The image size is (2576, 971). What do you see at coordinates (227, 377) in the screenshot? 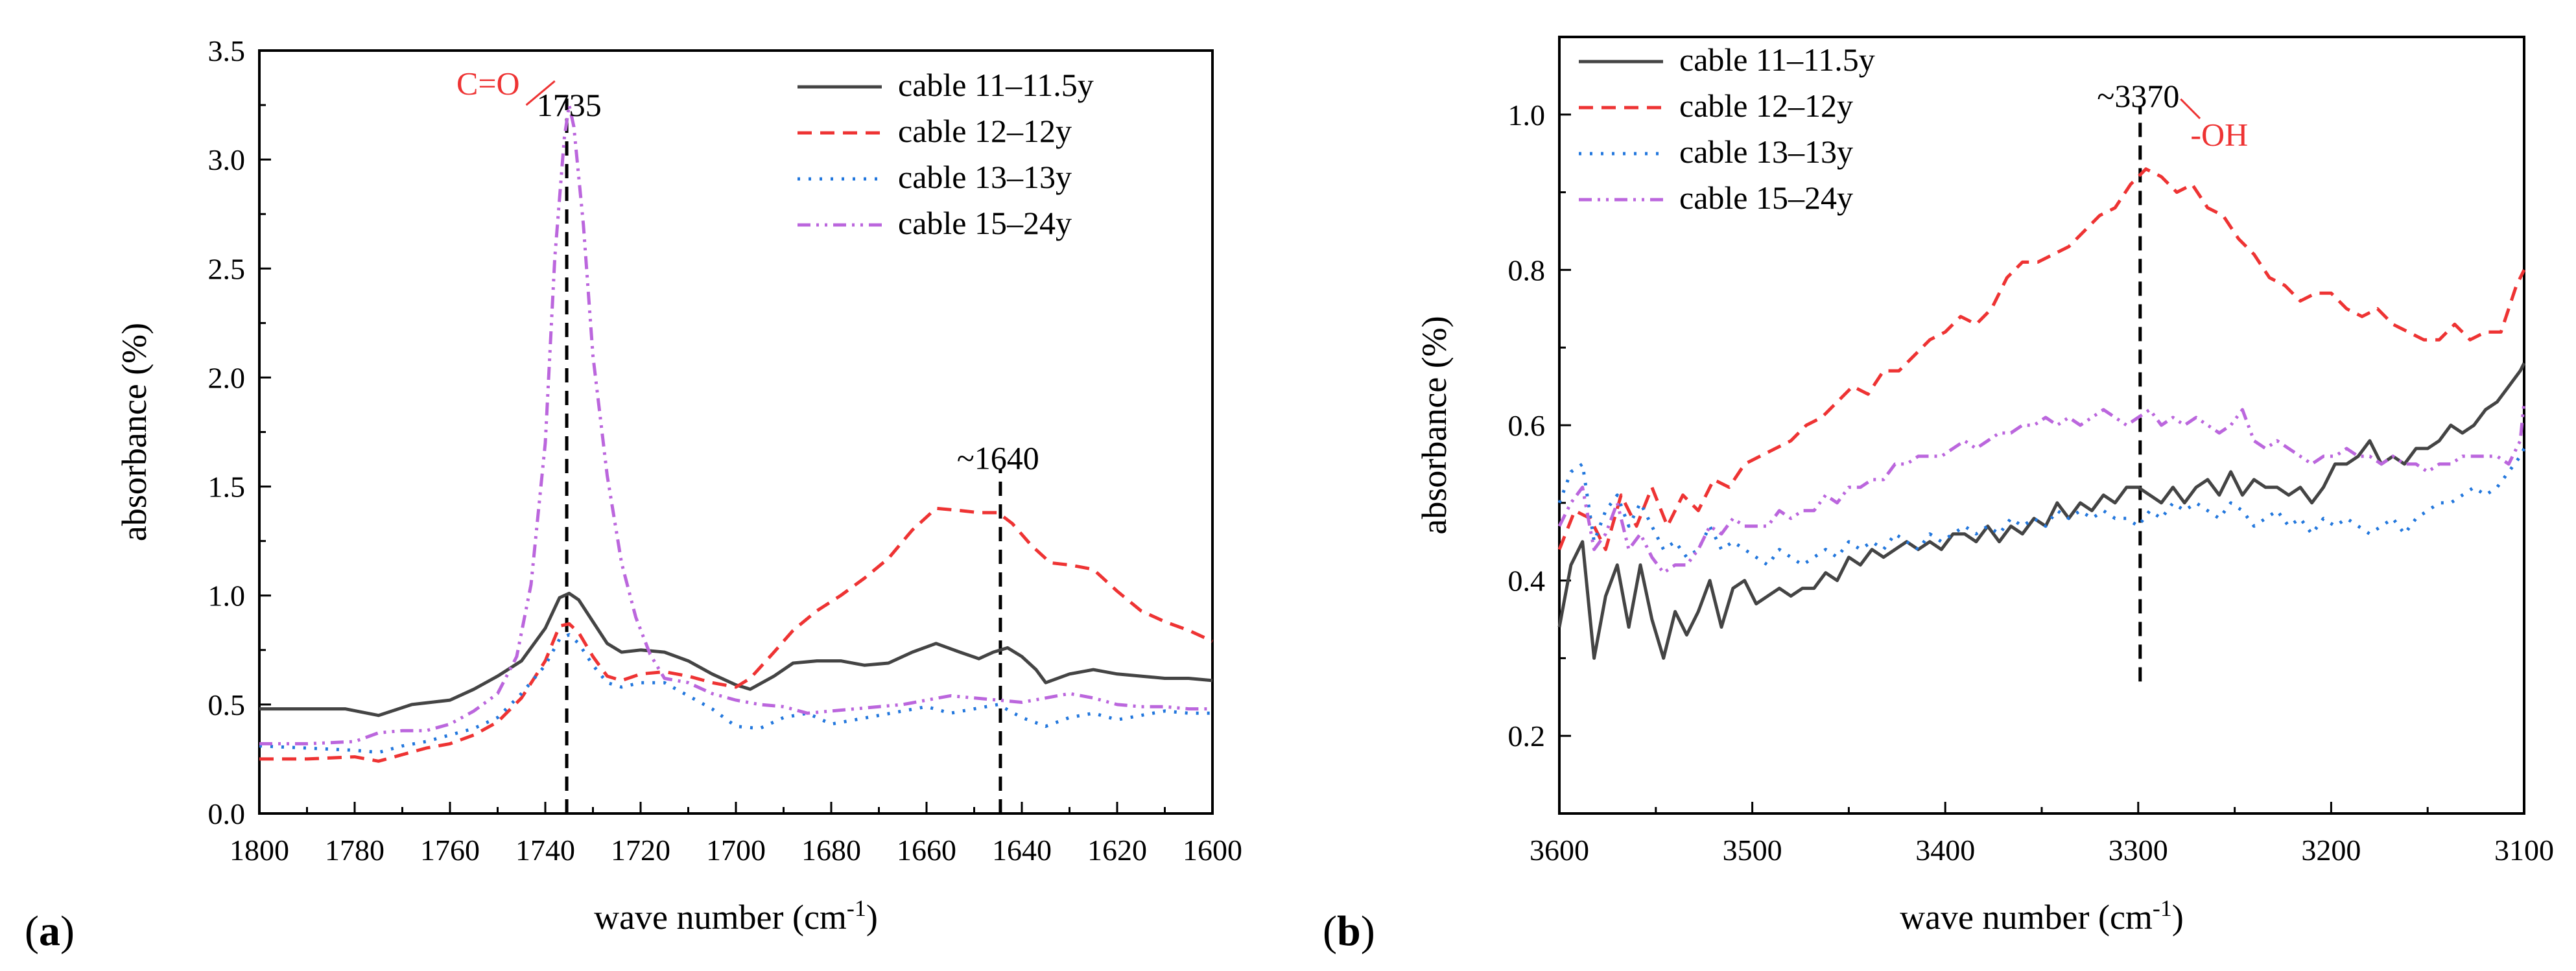
I see `y-tick-label: 2.0` at bounding box center [227, 377].